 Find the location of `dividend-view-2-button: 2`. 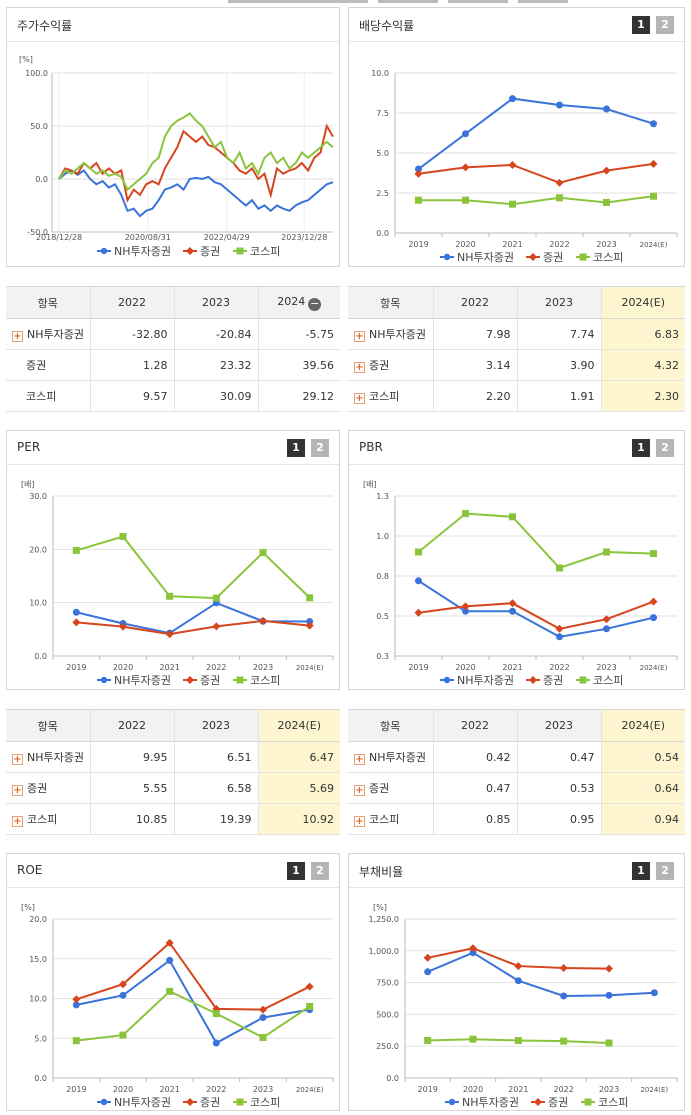

dividend-view-2-button: 2 is located at coordinates (665, 25).